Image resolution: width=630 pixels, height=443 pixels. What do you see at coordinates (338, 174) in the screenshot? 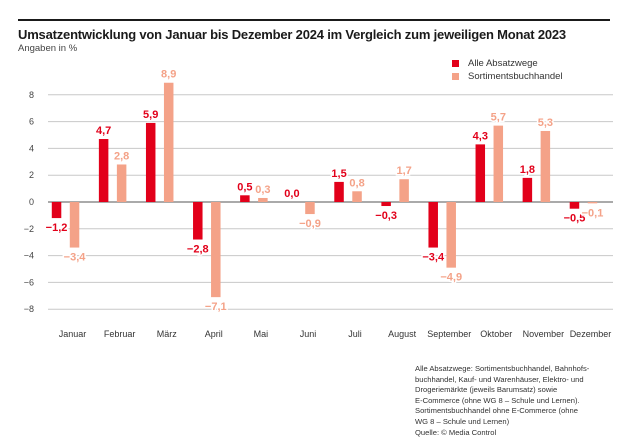
I see `data-label: 1,5` at bounding box center [338, 174].